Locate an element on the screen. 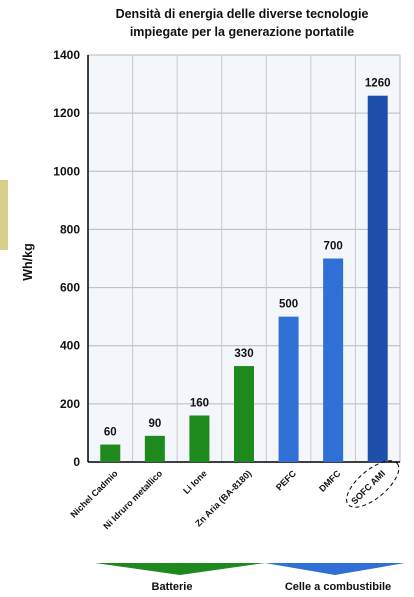  highlight is located at coordinates (373, 484).